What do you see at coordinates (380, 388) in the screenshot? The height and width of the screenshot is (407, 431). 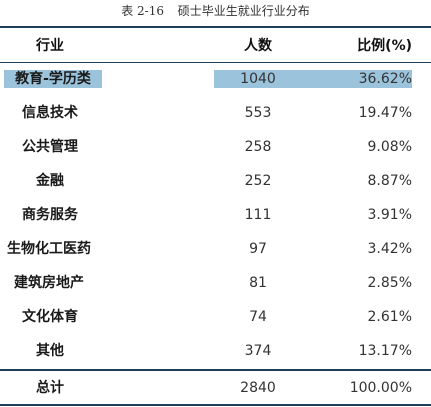 I see `total-ratio: 100.00%` at bounding box center [380, 388].